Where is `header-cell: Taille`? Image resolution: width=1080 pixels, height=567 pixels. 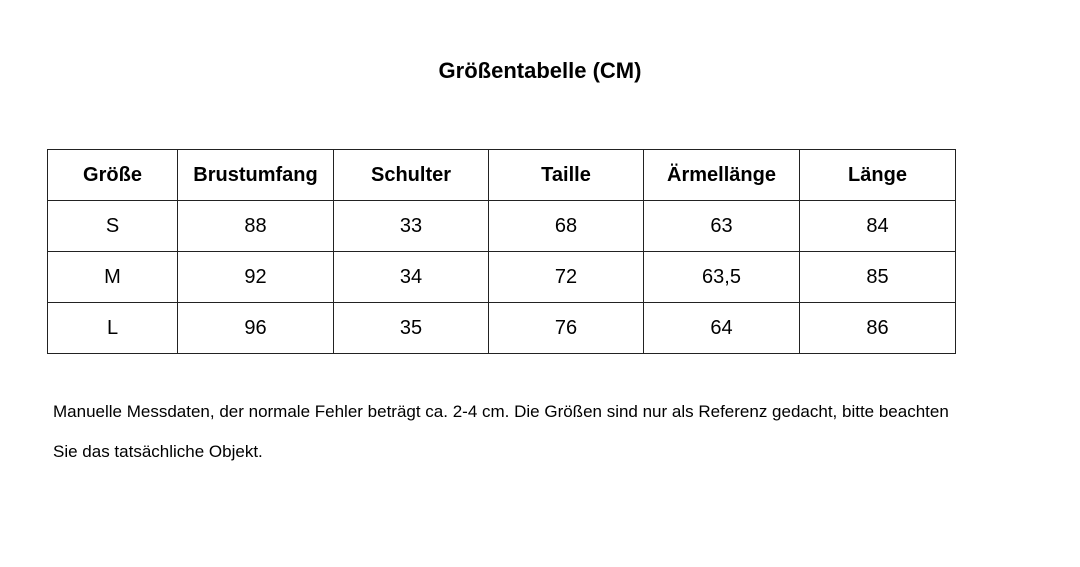
header-cell: Taille is located at coordinates (566, 175).